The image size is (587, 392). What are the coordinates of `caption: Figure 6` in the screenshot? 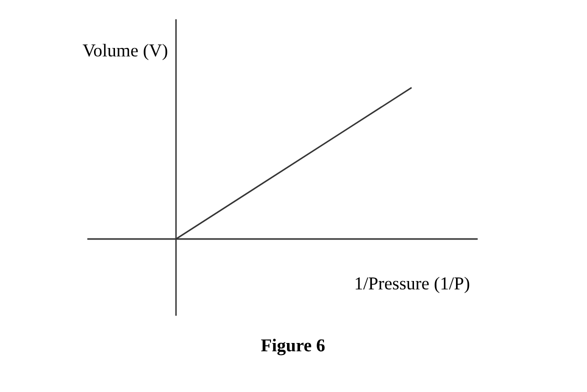 It's located at (293, 347).